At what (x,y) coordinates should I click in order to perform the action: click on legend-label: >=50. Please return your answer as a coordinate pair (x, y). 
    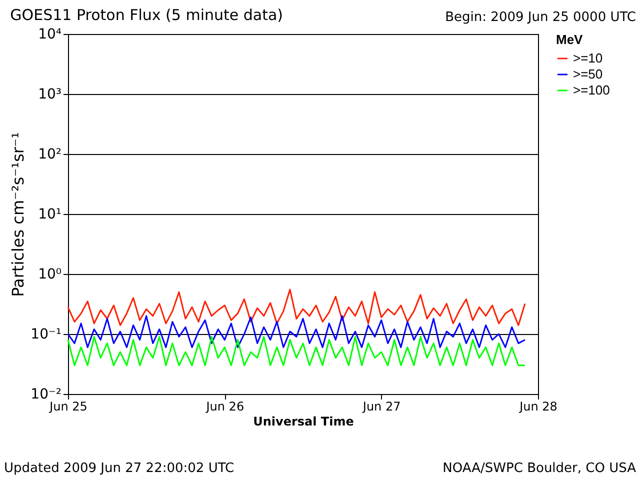
    Looking at the image, I should click on (588, 74).